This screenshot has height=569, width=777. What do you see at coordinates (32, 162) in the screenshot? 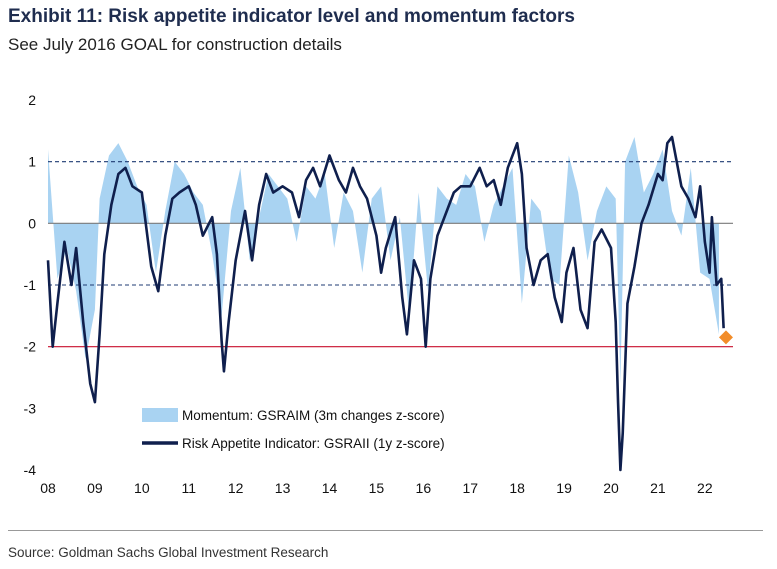
I see `y-tick-label: 1` at bounding box center [32, 162].